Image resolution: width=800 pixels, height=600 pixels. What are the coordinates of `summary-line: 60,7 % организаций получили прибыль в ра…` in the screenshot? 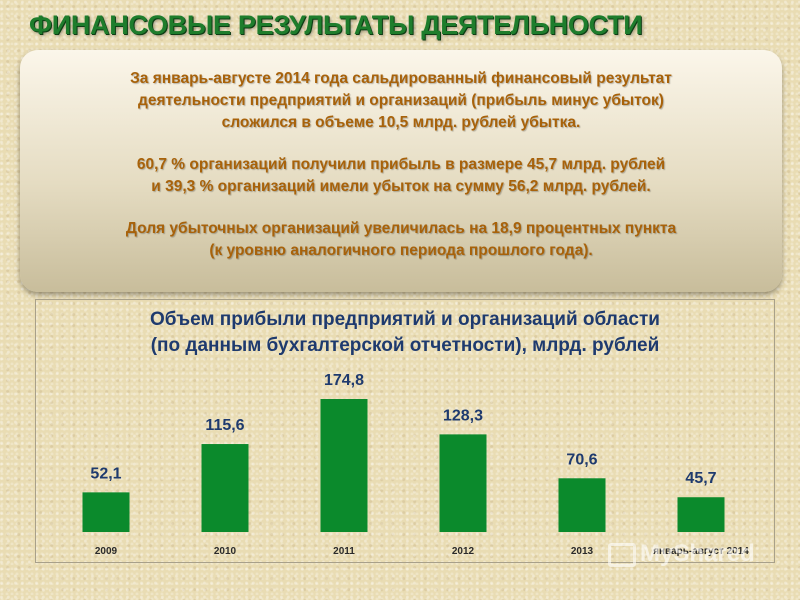 It's located at (401, 164).